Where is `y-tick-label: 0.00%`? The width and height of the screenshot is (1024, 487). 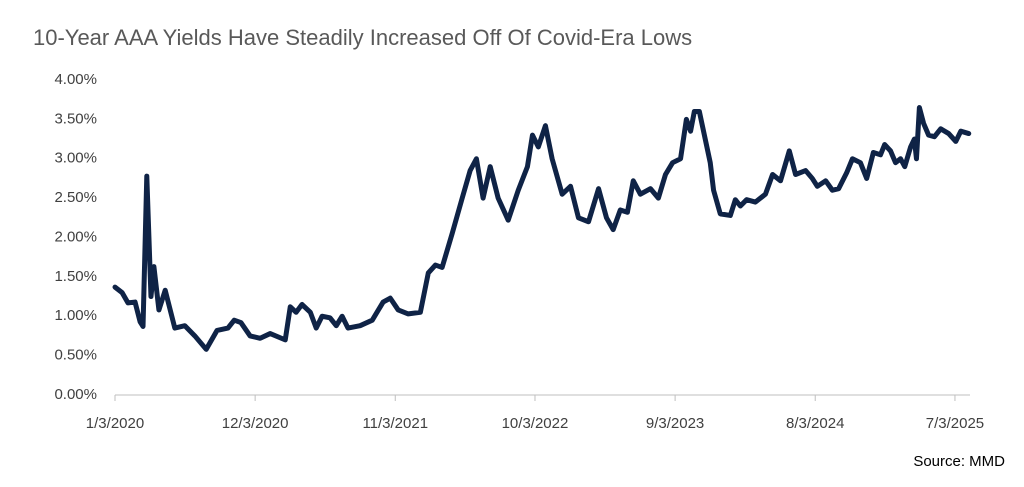 y-tick-label: 0.00% is located at coordinates (75, 394).